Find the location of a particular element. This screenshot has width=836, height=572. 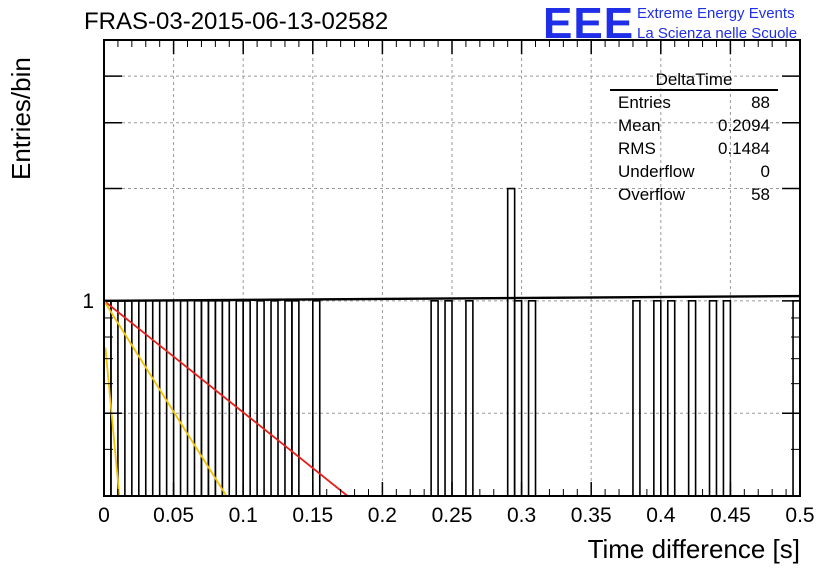

x-tick-label: 0.3 is located at coordinates (521, 515).